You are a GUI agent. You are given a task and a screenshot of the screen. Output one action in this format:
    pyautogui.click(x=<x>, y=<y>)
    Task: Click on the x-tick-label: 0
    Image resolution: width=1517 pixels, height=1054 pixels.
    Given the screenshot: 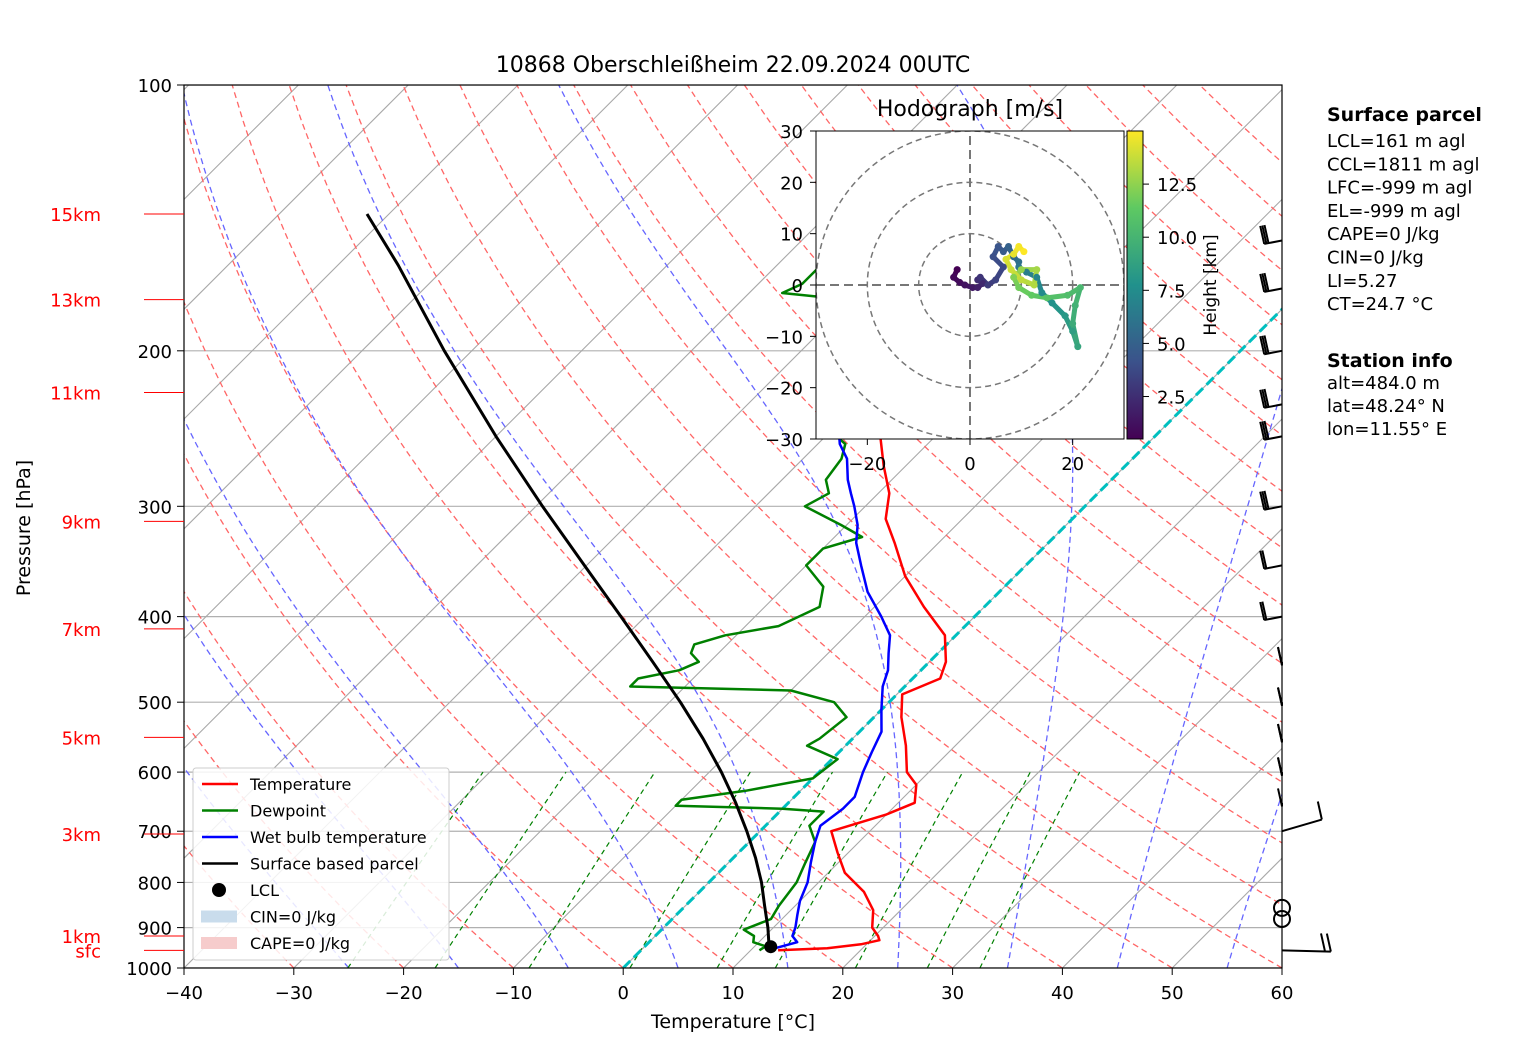 What is the action you would take?
    pyautogui.click(x=622, y=993)
    